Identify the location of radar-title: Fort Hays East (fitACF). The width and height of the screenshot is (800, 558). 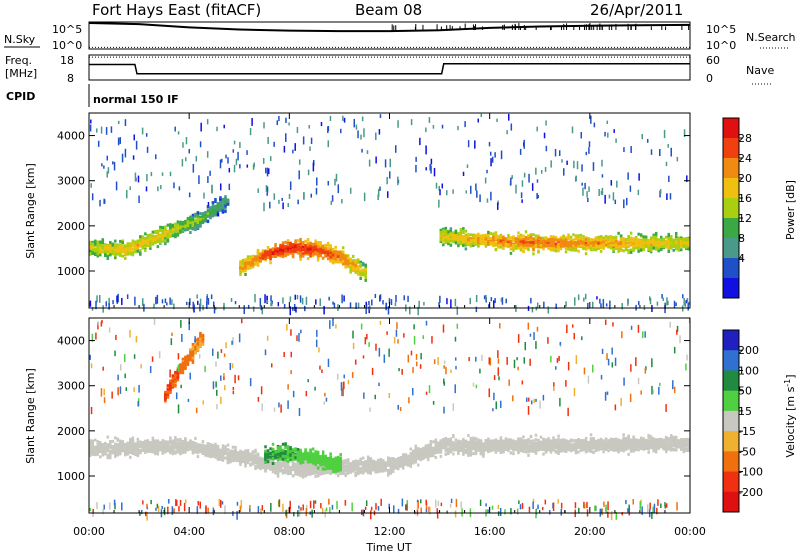
(176, 10).